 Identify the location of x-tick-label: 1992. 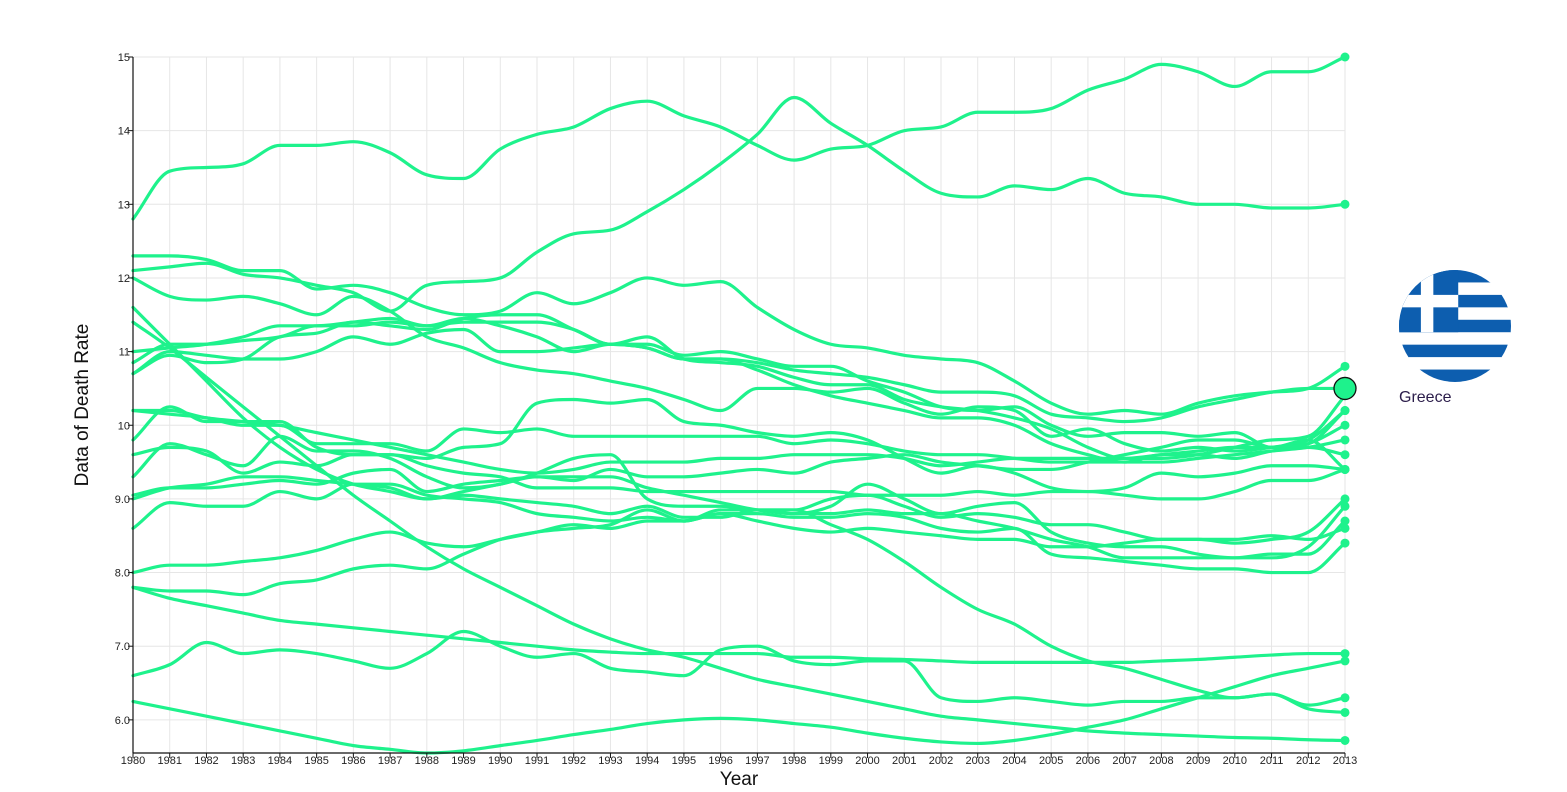
(573, 761).